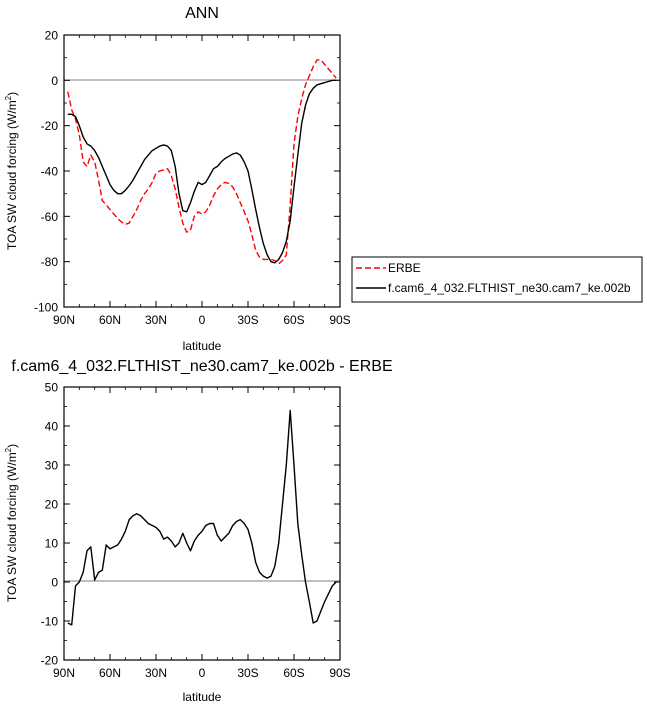 Image resolution: width=647 pixels, height=709 pixels. I want to click on top-y-tick-label: -80, so click(50, 262).